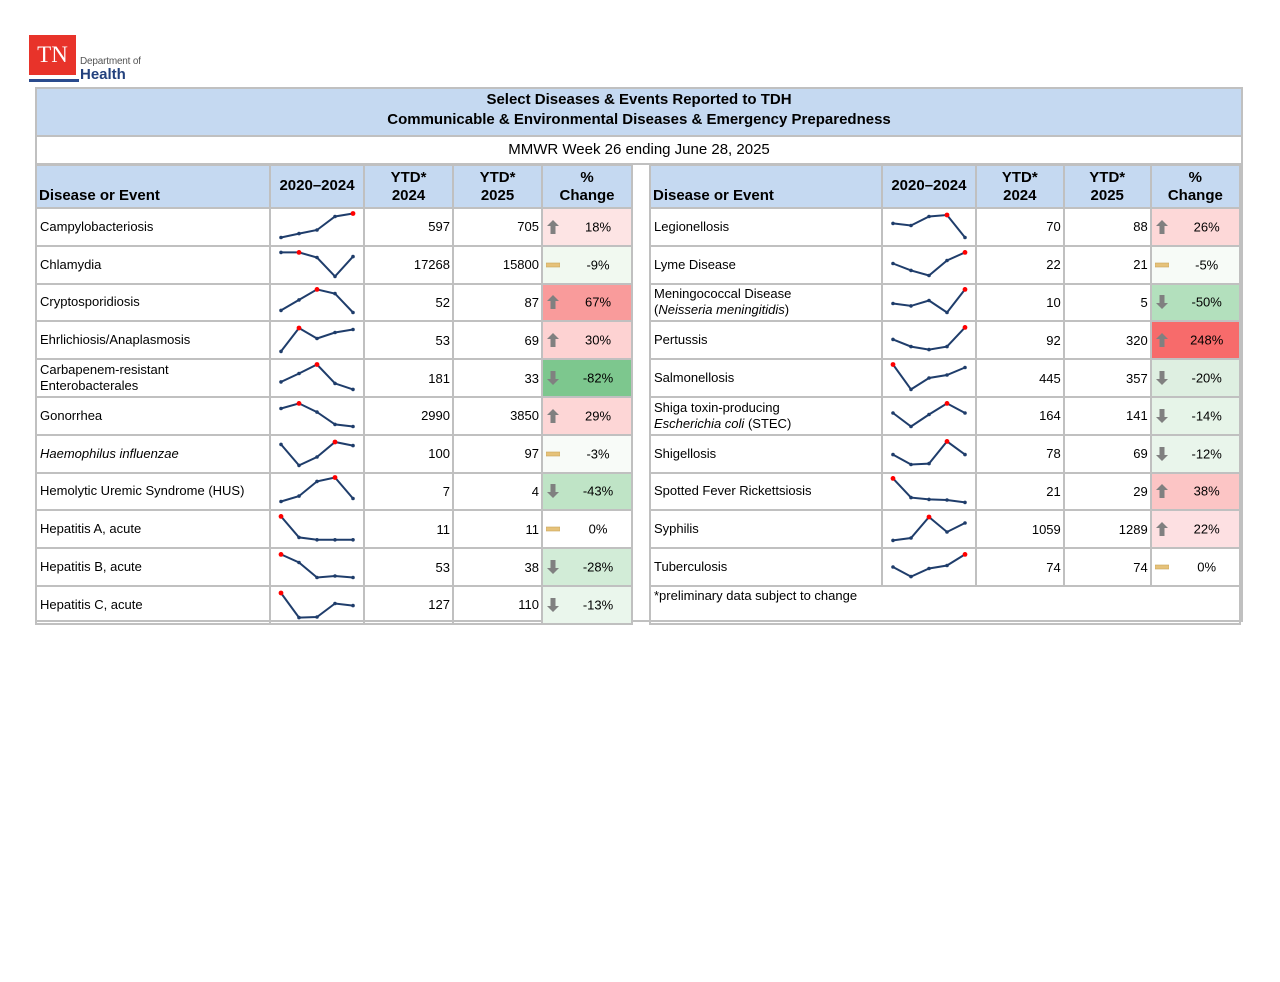 This screenshot has width=1280, height=982. I want to click on table-row: Hepatitis C, acute 127 110 -13%, so click(334, 604).